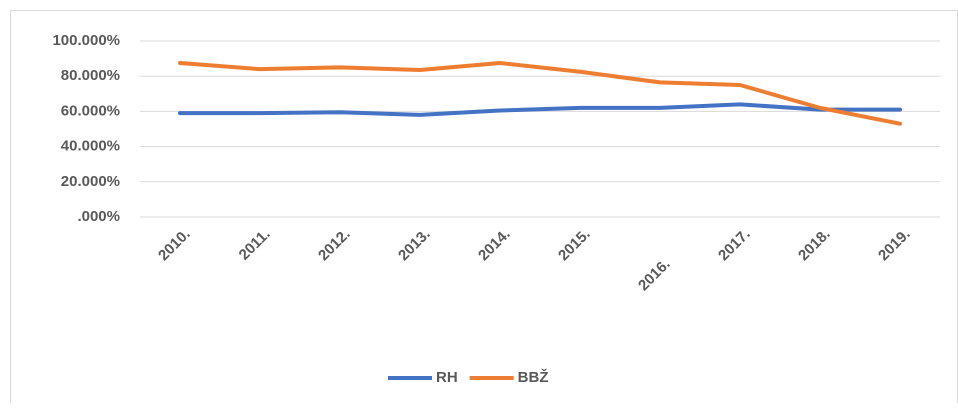  Describe the element at coordinates (90, 146) in the screenshot. I see `y-tick-label: 40.000%` at that location.